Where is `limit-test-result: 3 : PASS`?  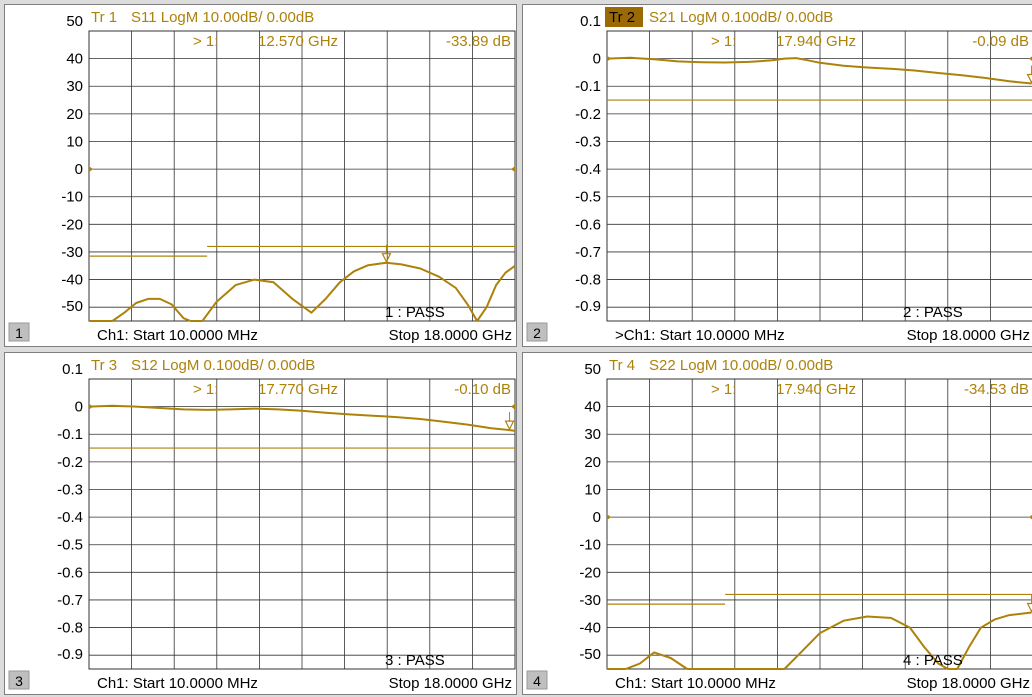
limit-test-result: 3 : PASS is located at coordinates (415, 660).